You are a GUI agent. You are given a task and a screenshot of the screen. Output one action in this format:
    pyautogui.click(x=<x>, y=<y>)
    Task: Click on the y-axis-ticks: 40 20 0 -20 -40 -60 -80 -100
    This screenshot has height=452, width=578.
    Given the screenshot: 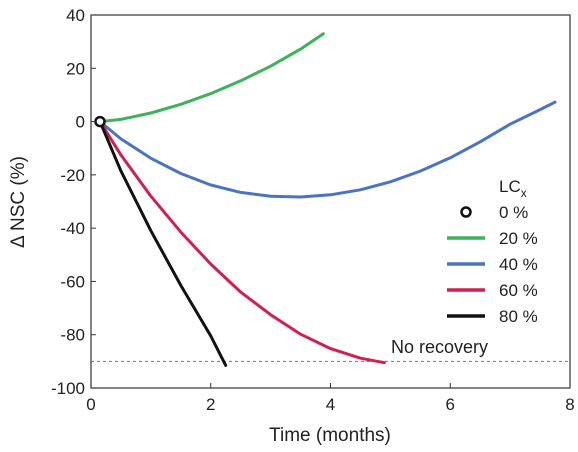 What is the action you would take?
    pyautogui.click(x=73, y=202)
    